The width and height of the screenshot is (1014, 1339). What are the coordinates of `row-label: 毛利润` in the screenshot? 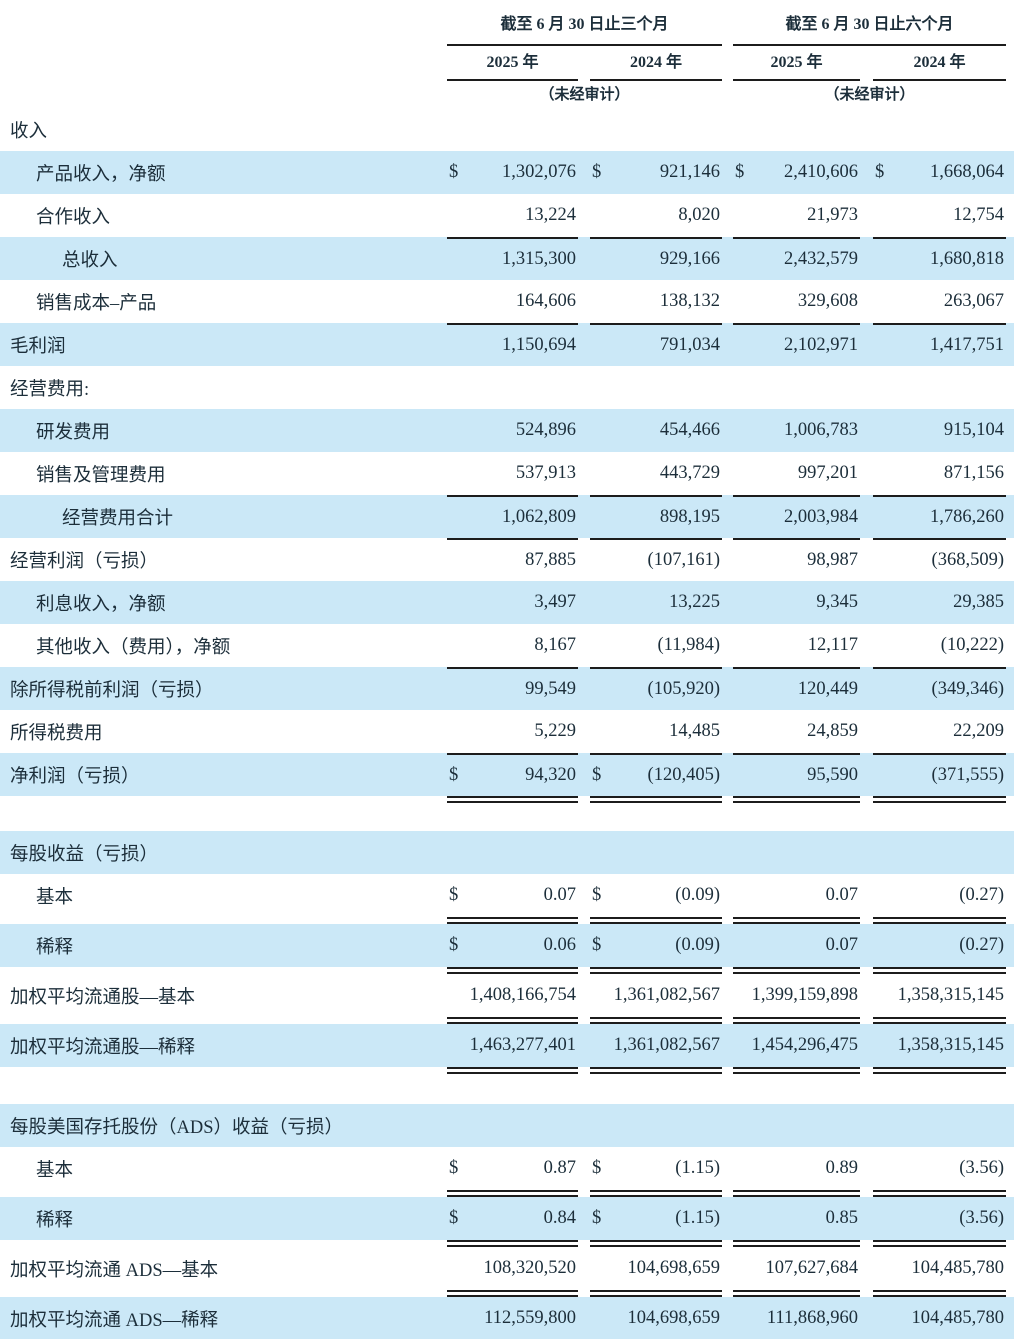 It's located at (38, 346).